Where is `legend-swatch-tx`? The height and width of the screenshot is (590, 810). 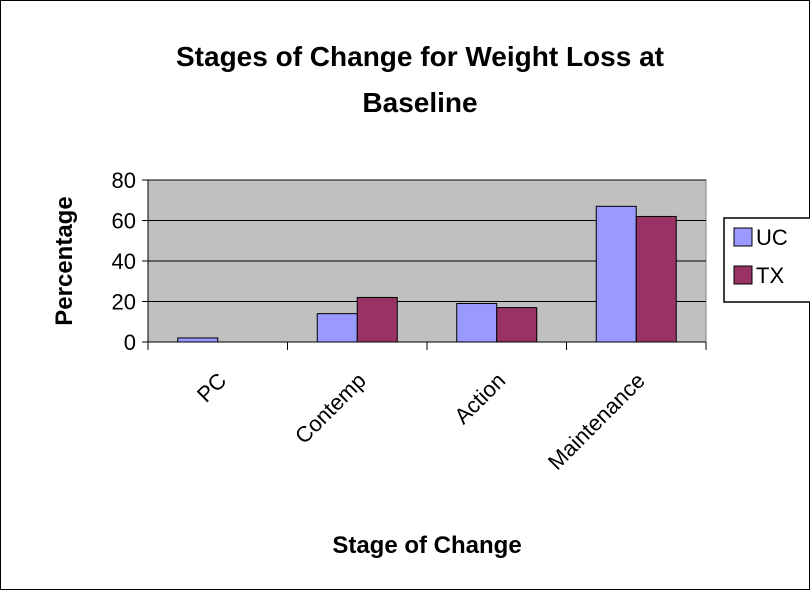
legend-swatch-tx is located at coordinates (743, 275).